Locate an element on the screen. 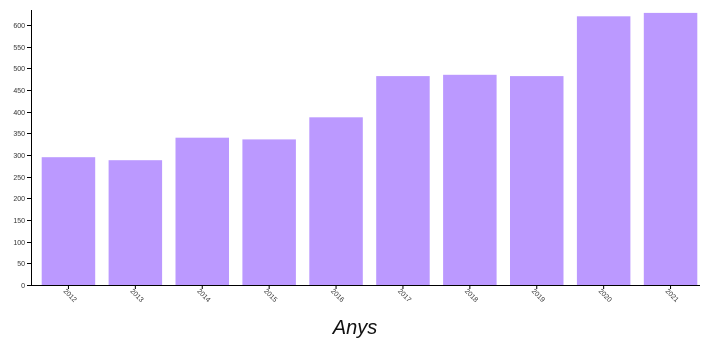 Image resolution: width=705 pixels, height=341 pixels. y-tick-label: 0 is located at coordinates (23, 286).